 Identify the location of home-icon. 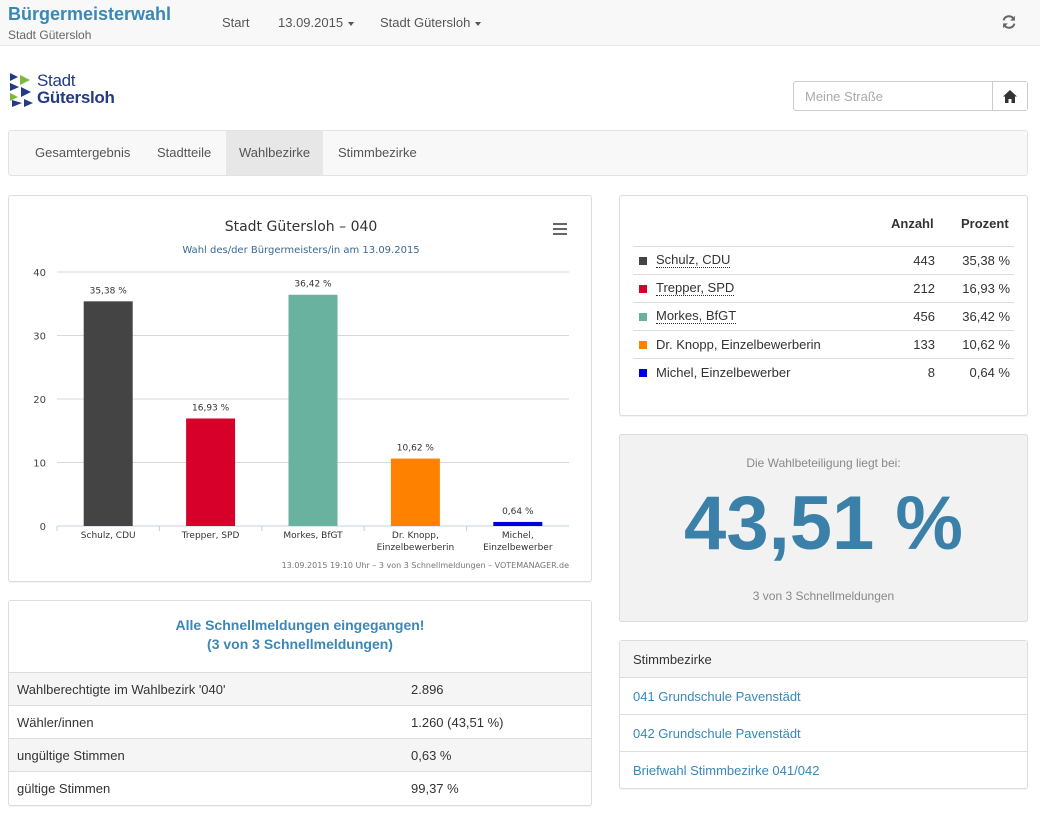
(1010, 96).